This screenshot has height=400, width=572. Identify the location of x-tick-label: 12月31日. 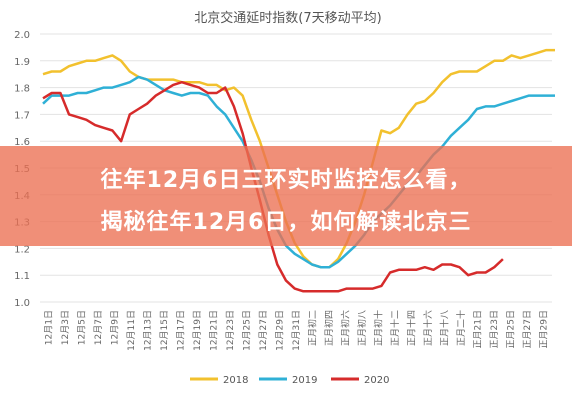
(296, 330).